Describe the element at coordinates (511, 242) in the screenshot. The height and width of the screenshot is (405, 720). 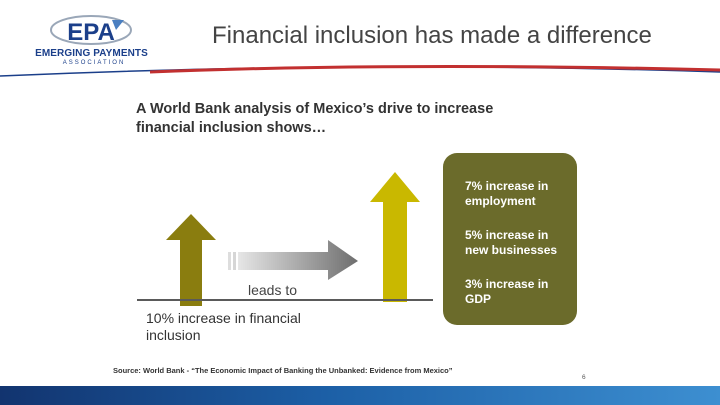
I see `result-new-businesses: 5% increase in new businesses` at that location.